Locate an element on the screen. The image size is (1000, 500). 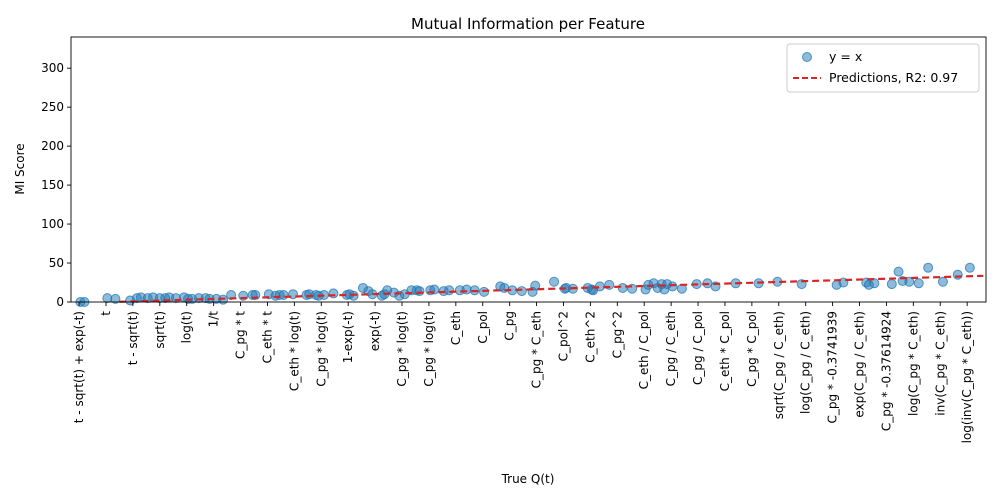
x-tick-label: sqrt(C_pg / C_eth) is located at coordinates (779, 365).